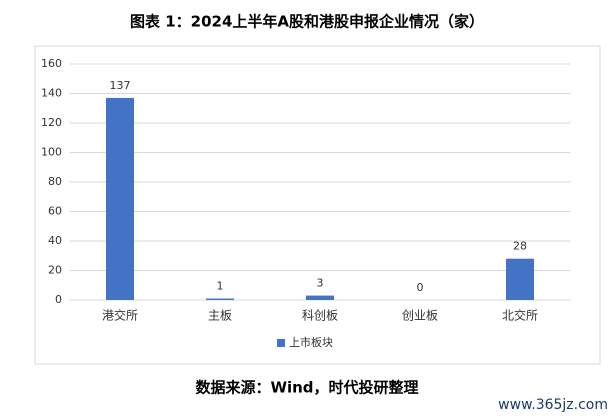  I want to click on y-tick-label: 0, so click(58, 299).